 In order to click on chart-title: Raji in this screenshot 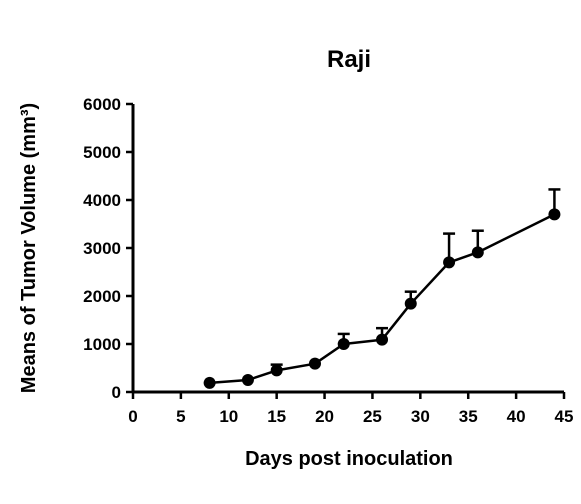, I will do `click(349, 59)`.